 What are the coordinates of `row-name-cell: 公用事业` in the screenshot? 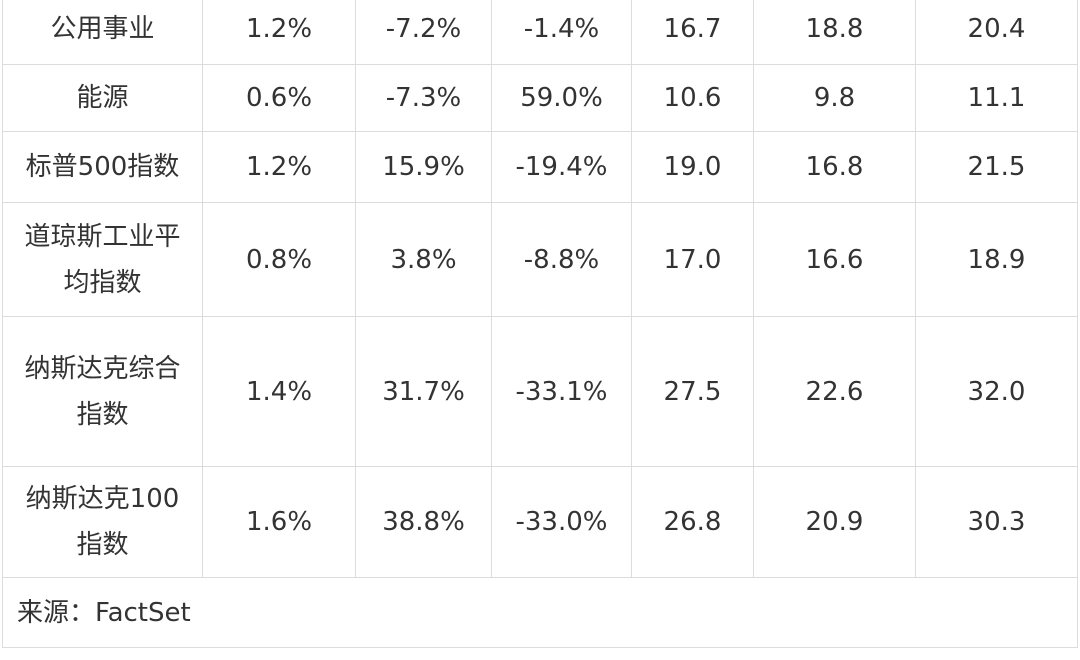 It's located at (102, 32).